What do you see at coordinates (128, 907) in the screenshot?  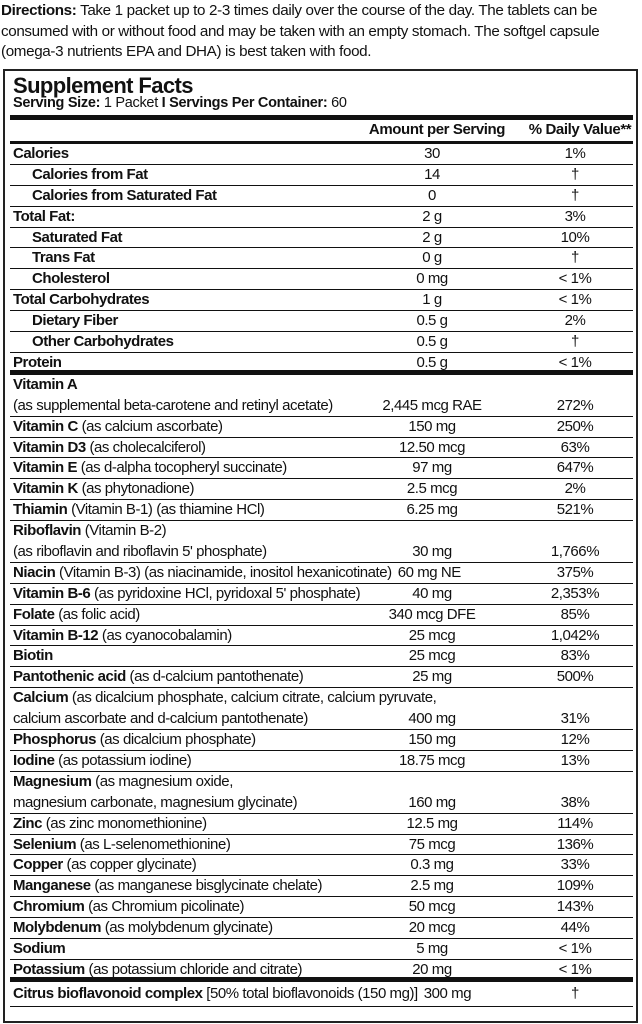 I see `nutrient-label: Chromium (as Chromium picolinate)` at bounding box center [128, 907].